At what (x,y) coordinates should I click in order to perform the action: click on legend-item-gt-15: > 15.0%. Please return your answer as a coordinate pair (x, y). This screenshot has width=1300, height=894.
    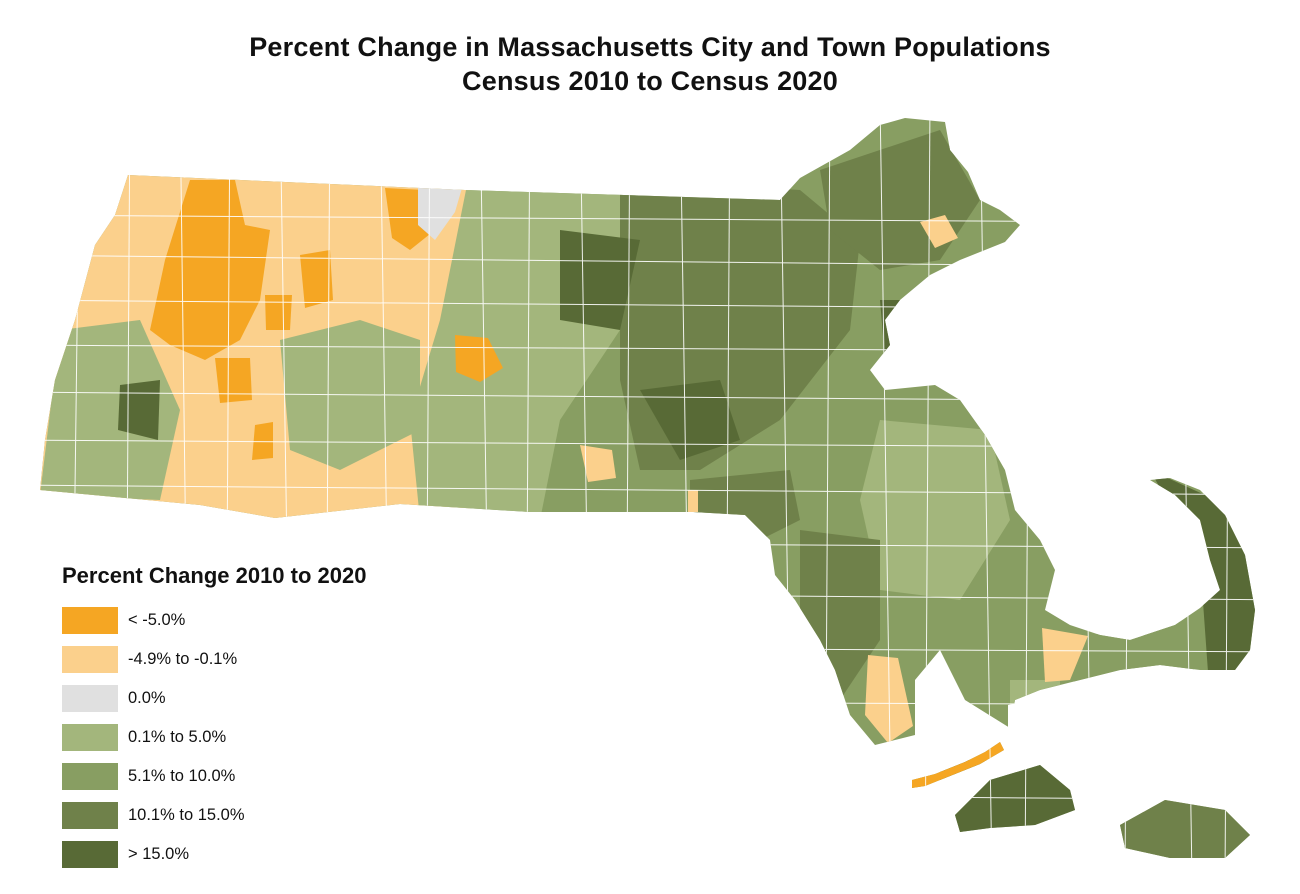
    Looking at the image, I should click on (214, 854).